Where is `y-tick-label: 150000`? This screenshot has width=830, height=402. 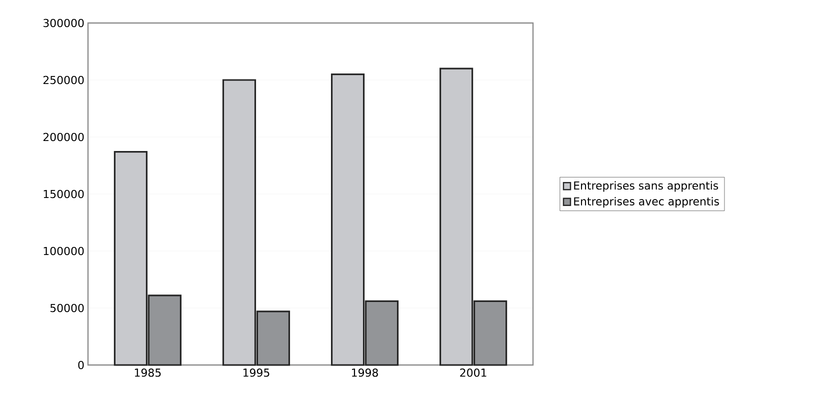
y-tick-label: 150000 is located at coordinates (64, 194).